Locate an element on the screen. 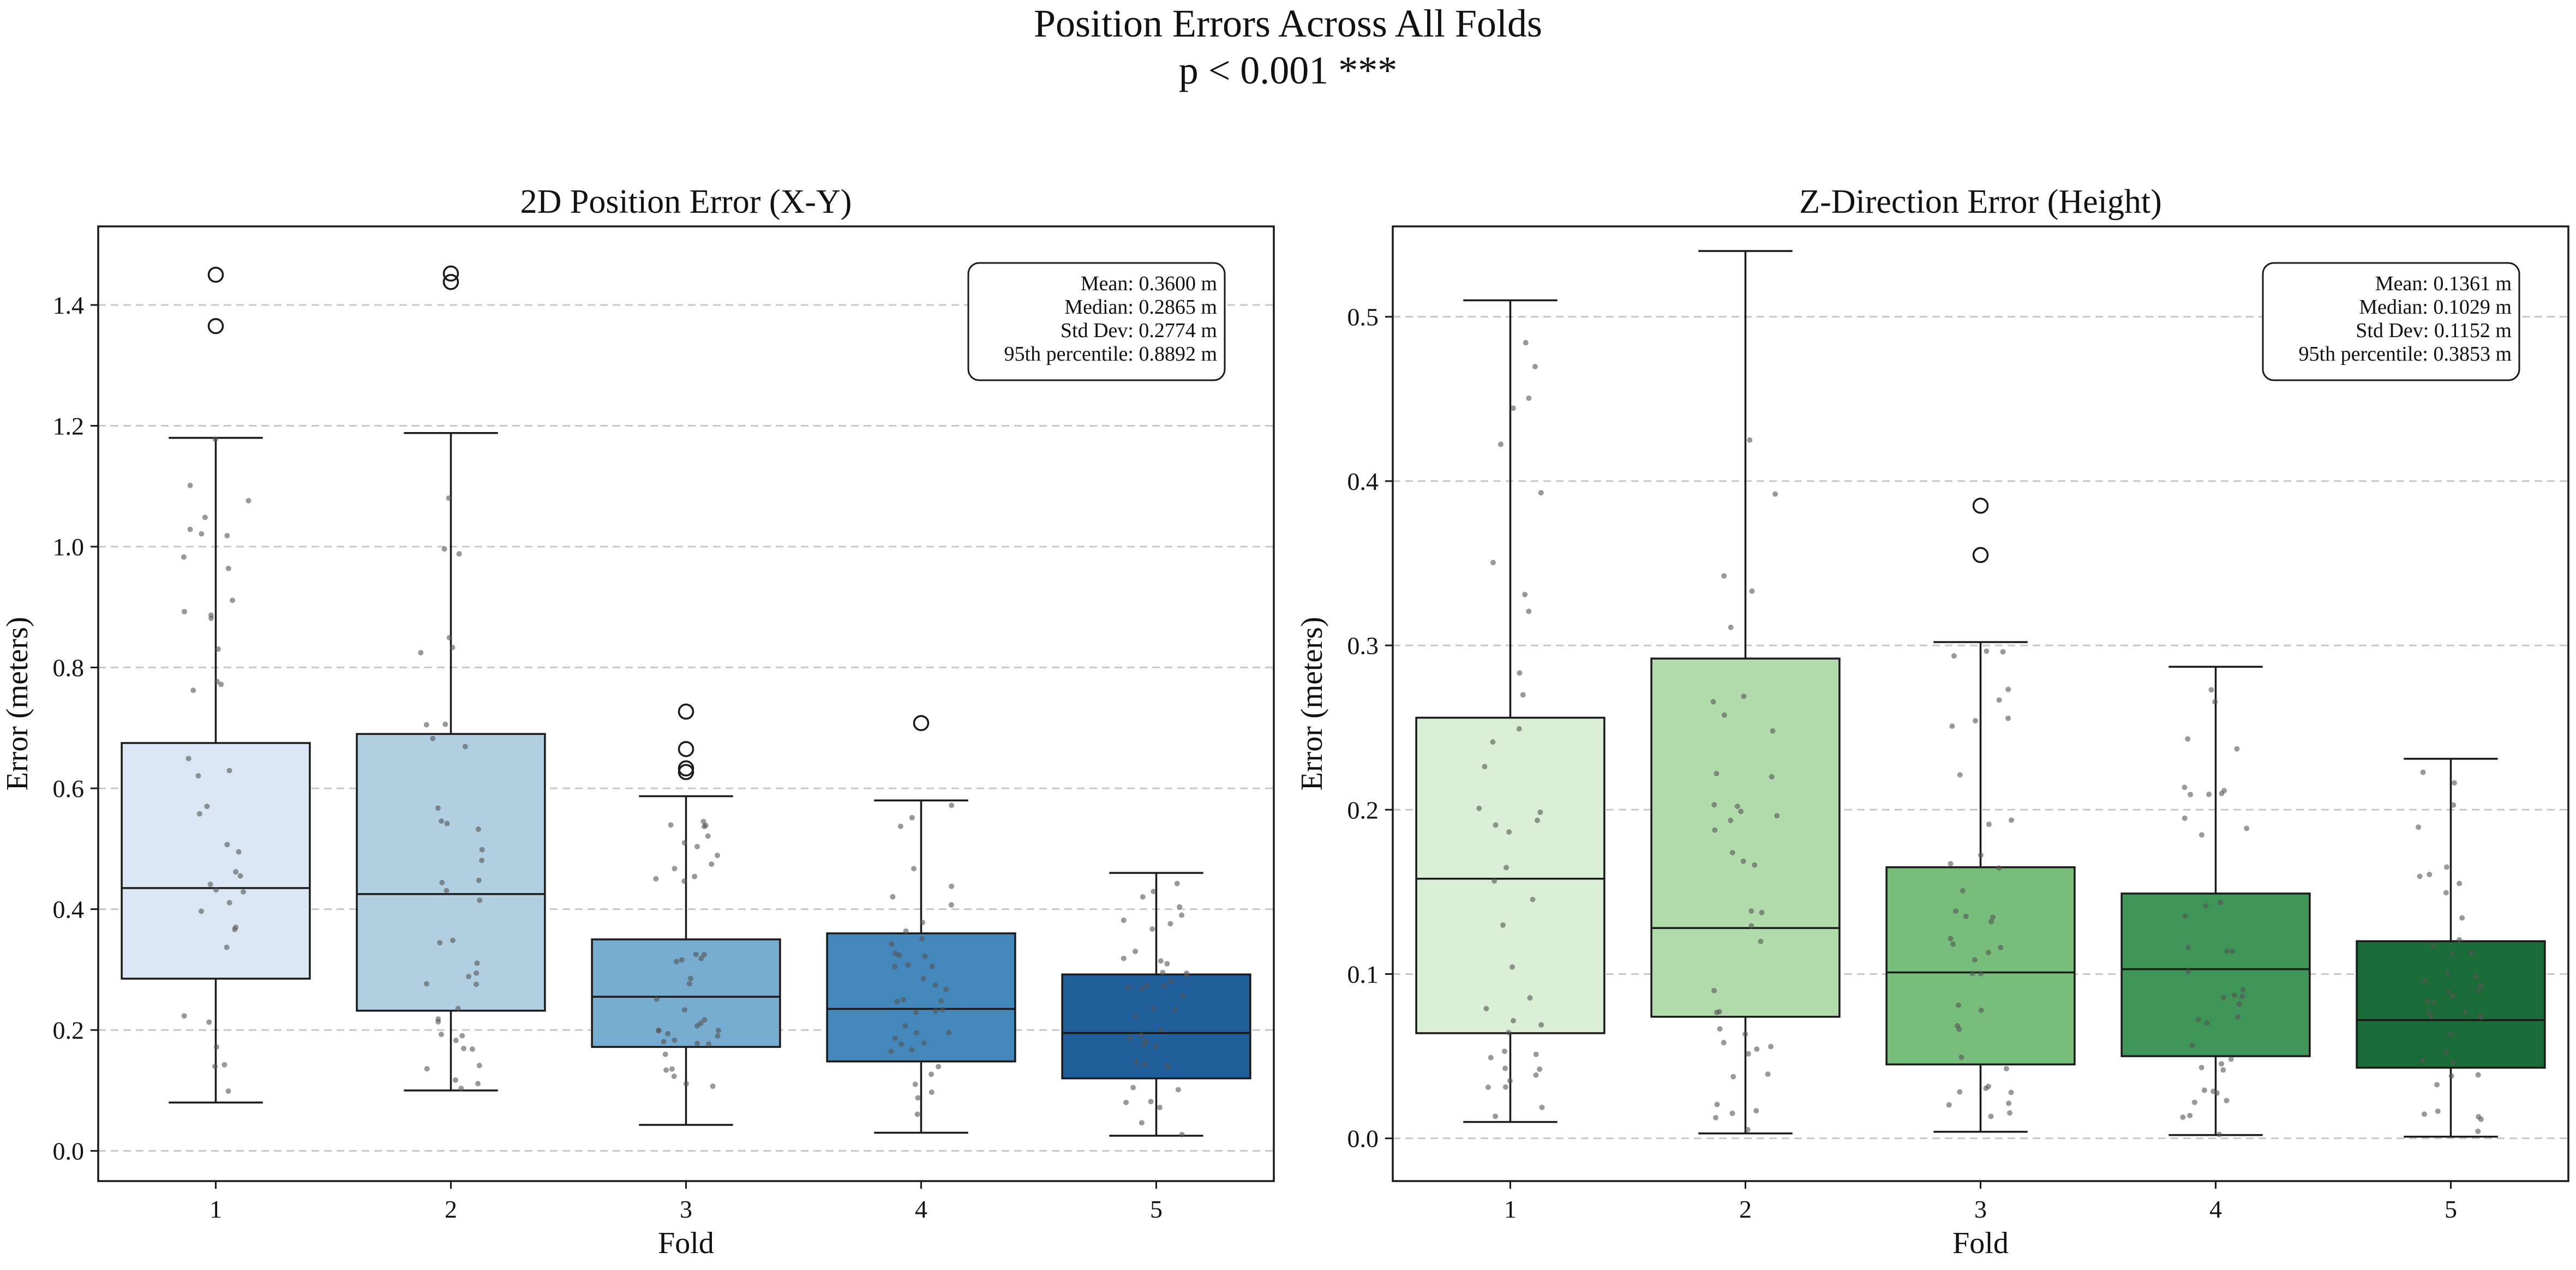 The width and height of the screenshot is (2576, 1270). stats-line: Std Dev: 0.2774 m is located at coordinates (1139, 330).